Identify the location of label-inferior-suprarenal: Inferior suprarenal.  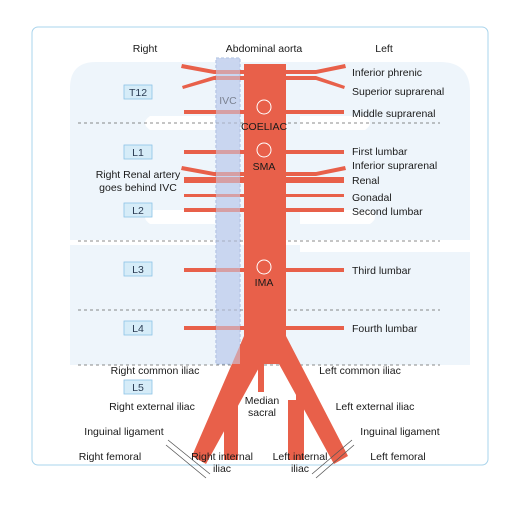
(394, 166).